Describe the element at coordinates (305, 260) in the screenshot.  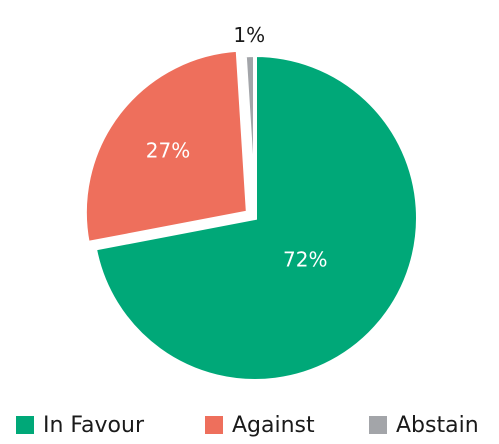
I see `slice-label-in-favour: 72%` at that location.